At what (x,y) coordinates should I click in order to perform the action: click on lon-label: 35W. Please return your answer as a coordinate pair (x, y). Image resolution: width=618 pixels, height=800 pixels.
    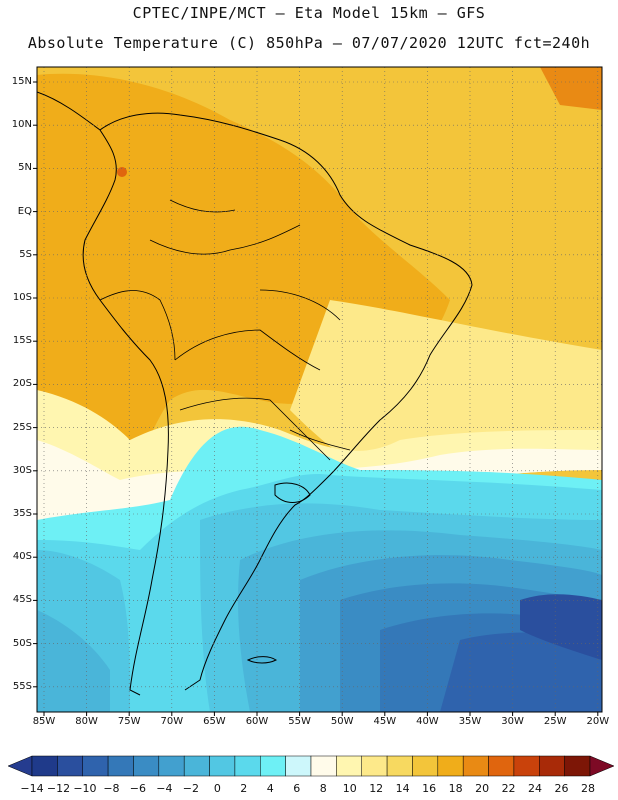
    Looking at the image, I should click on (470, 721).